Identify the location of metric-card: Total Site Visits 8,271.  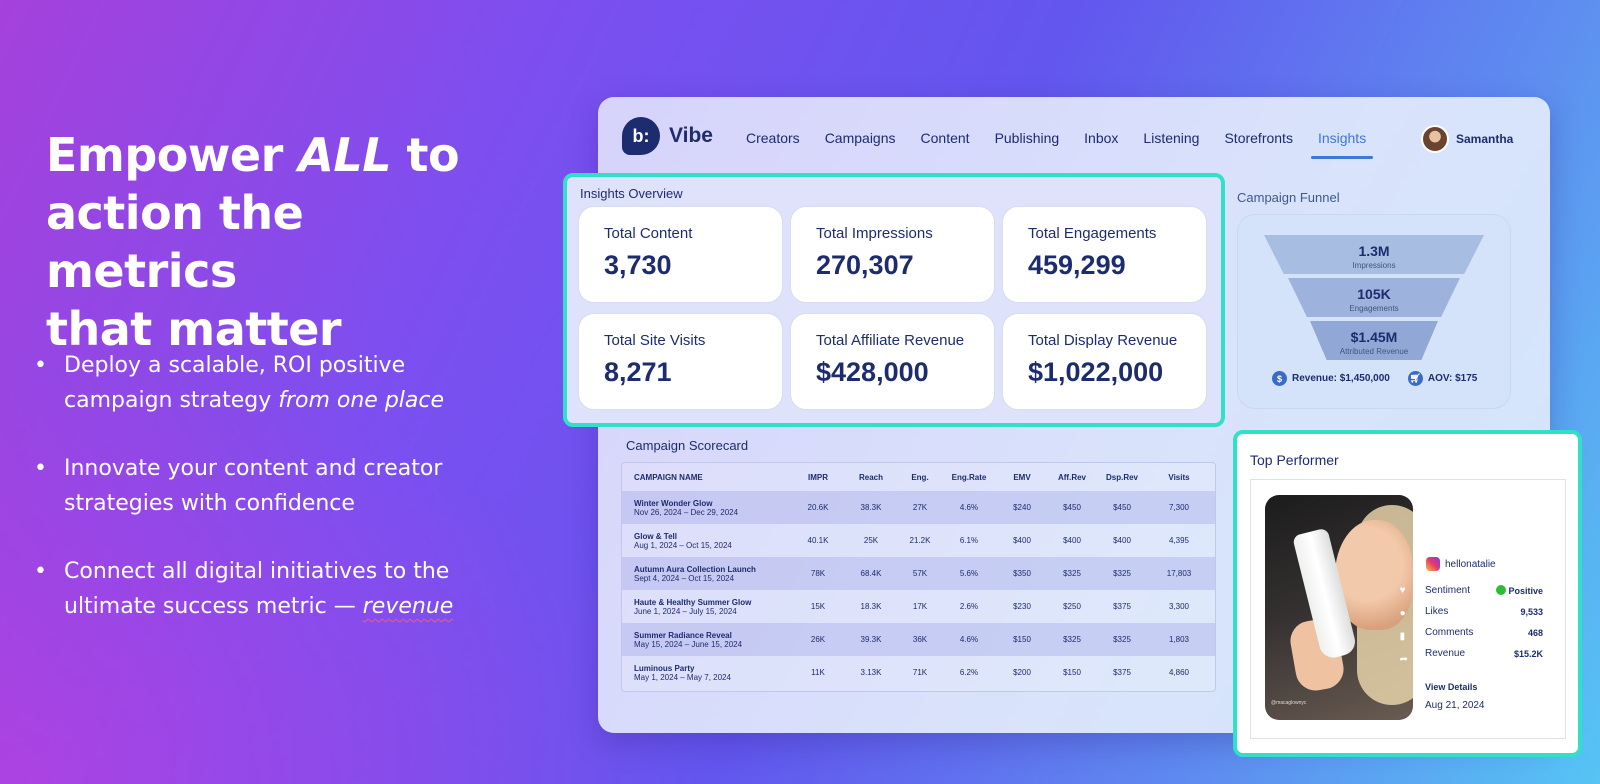
(680, 361).